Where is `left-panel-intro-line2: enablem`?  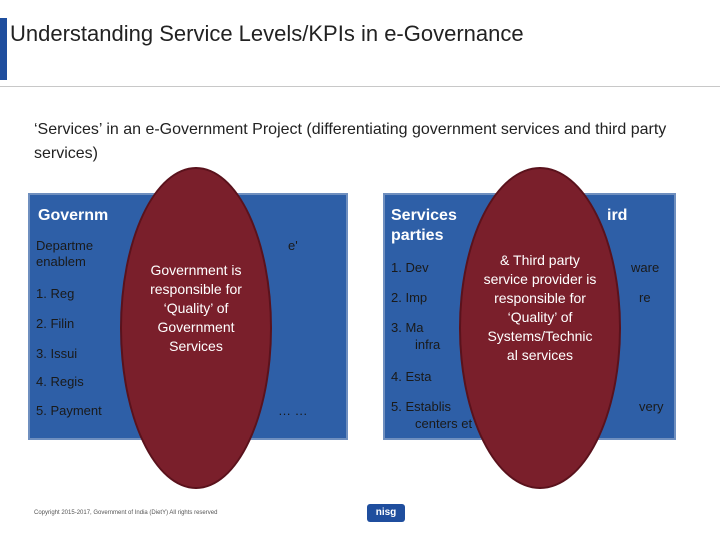 left-panel-intro-line2: enablem is located at coordinates (61, 261).